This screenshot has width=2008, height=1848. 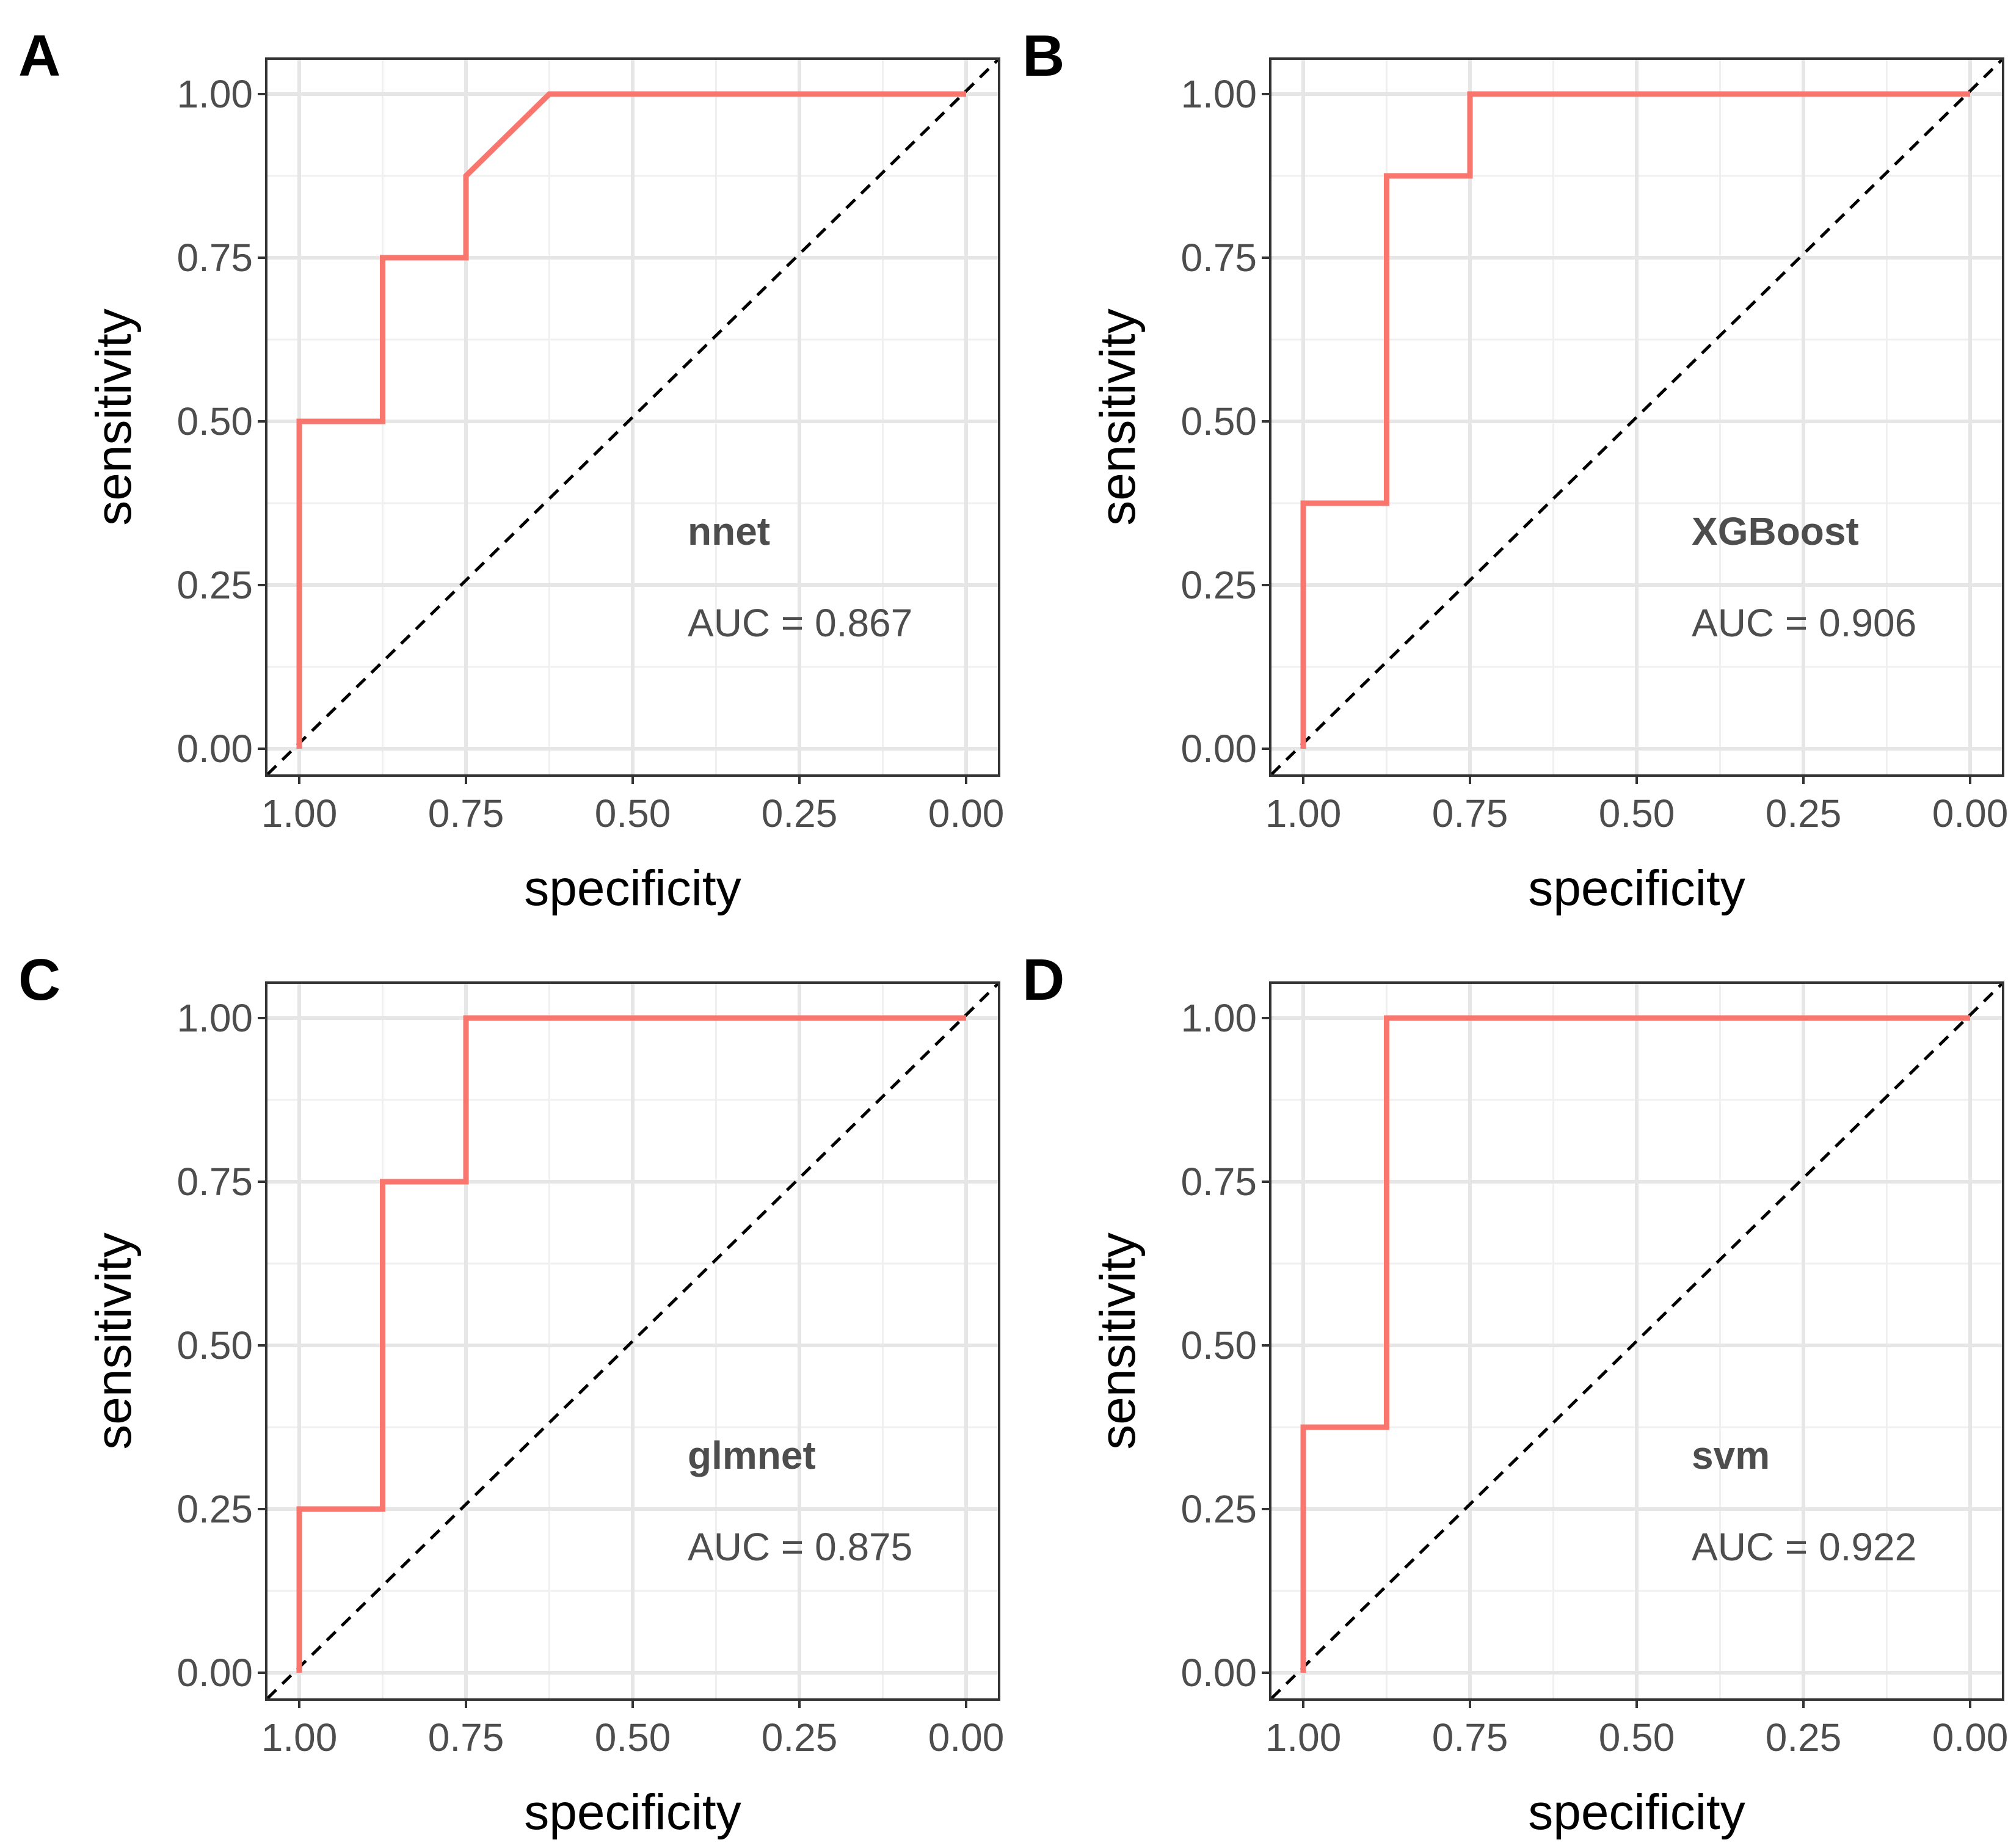 What do you see at coordinates (729, 531) in the screenshot?
I see `model-name-label: nnet` at bounding box center [729, 531].